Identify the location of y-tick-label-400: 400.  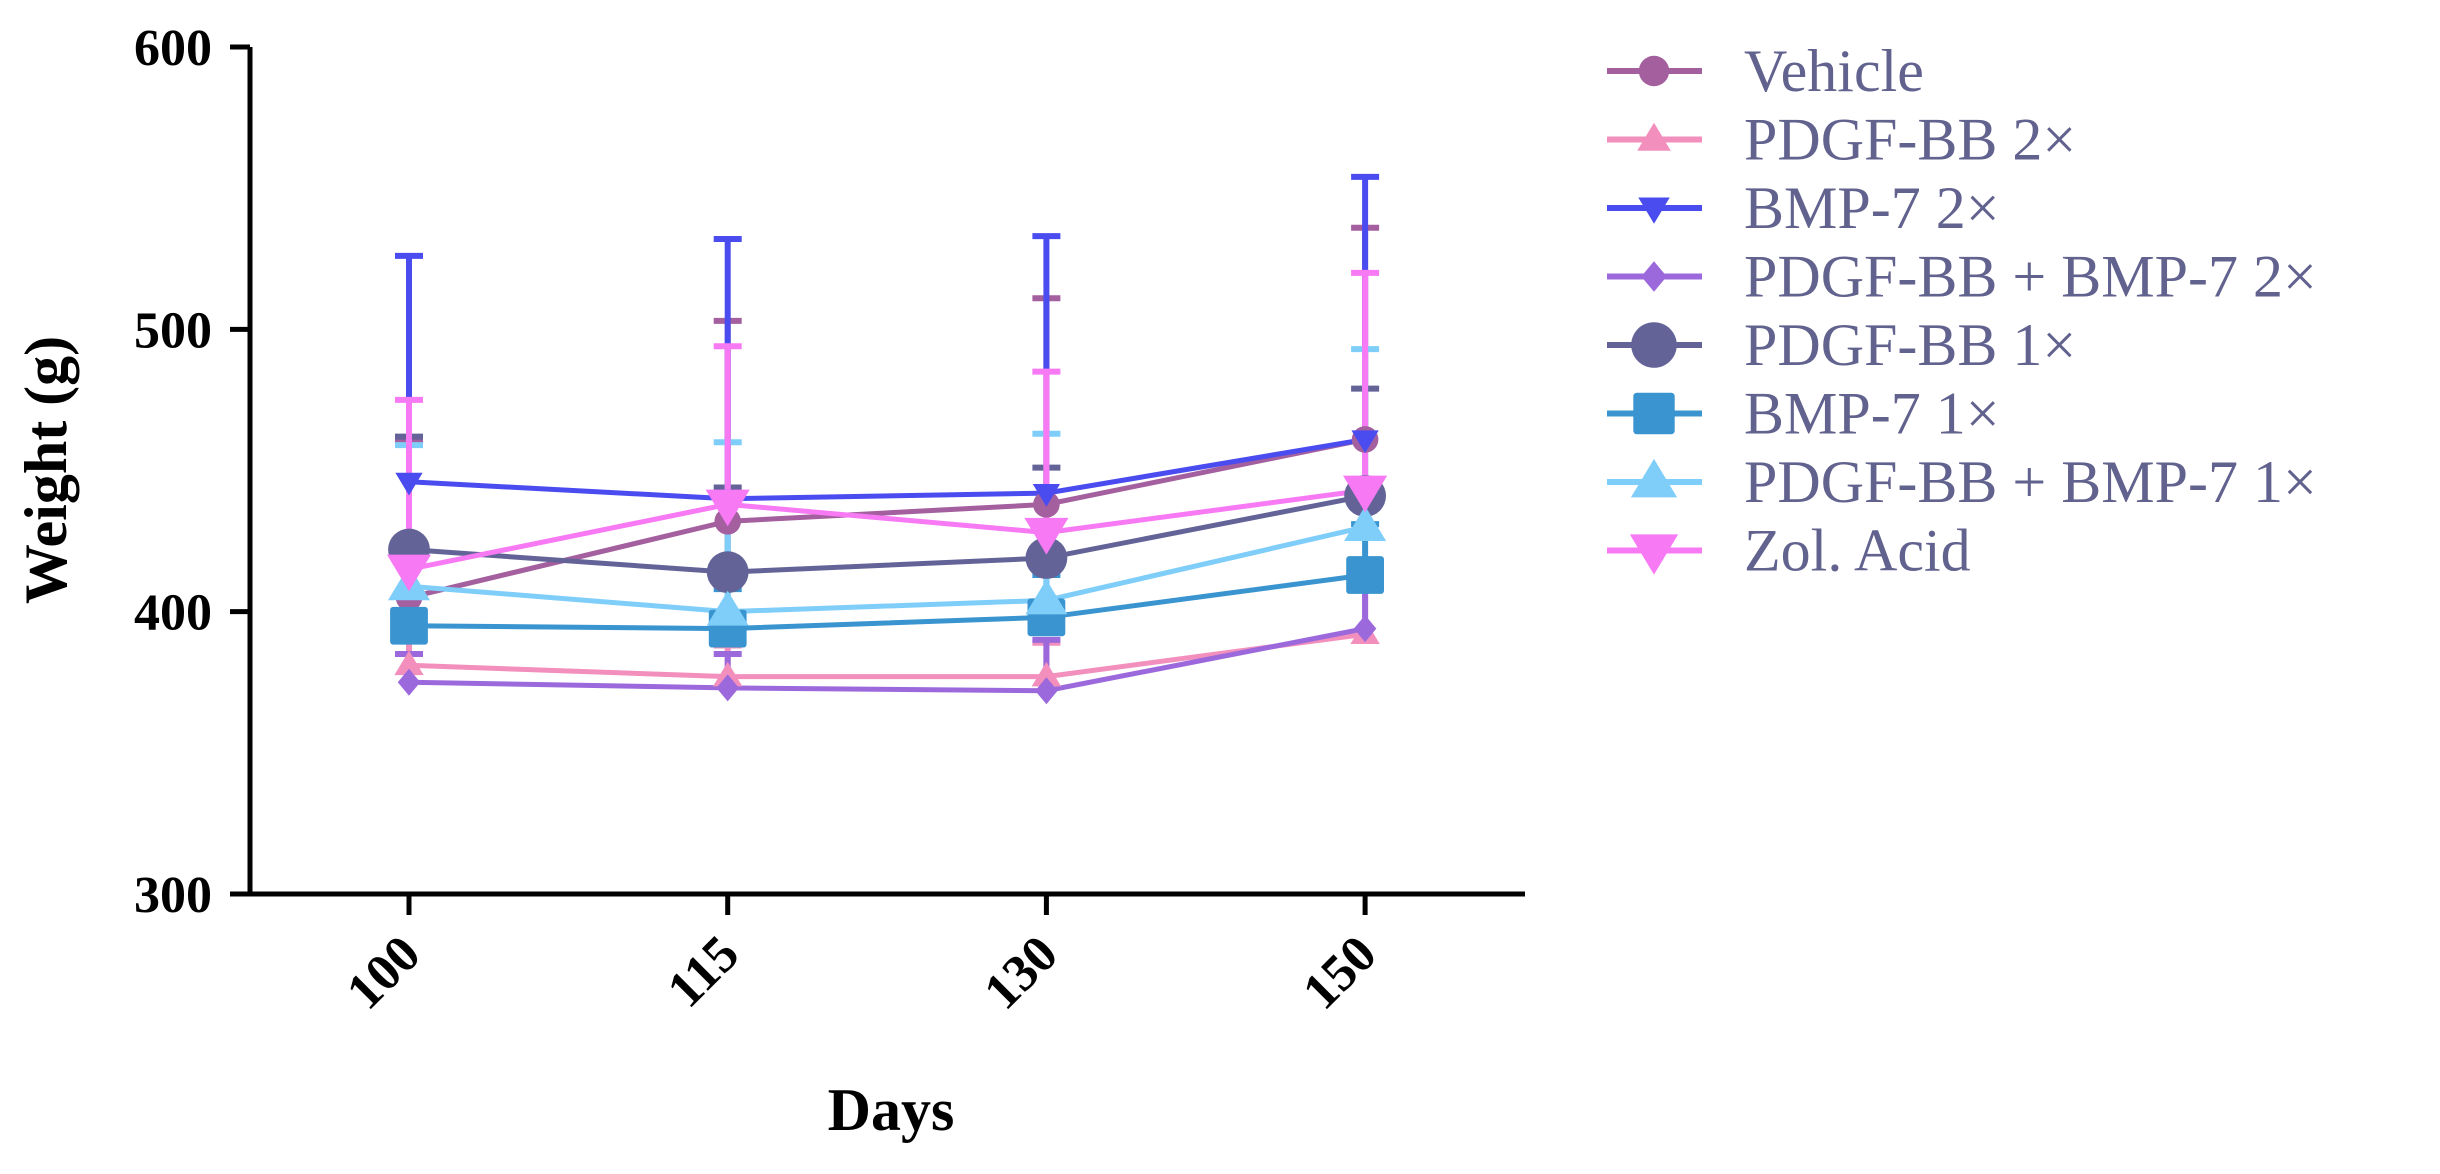
(173, 613).